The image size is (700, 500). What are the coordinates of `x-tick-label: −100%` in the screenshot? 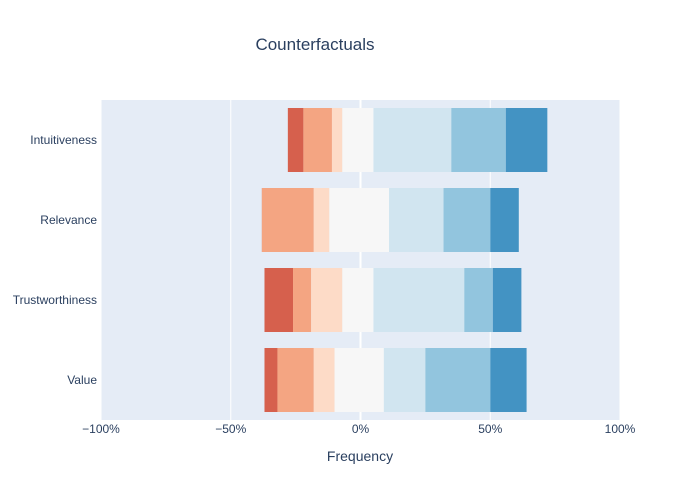 It's located at (101, 429).